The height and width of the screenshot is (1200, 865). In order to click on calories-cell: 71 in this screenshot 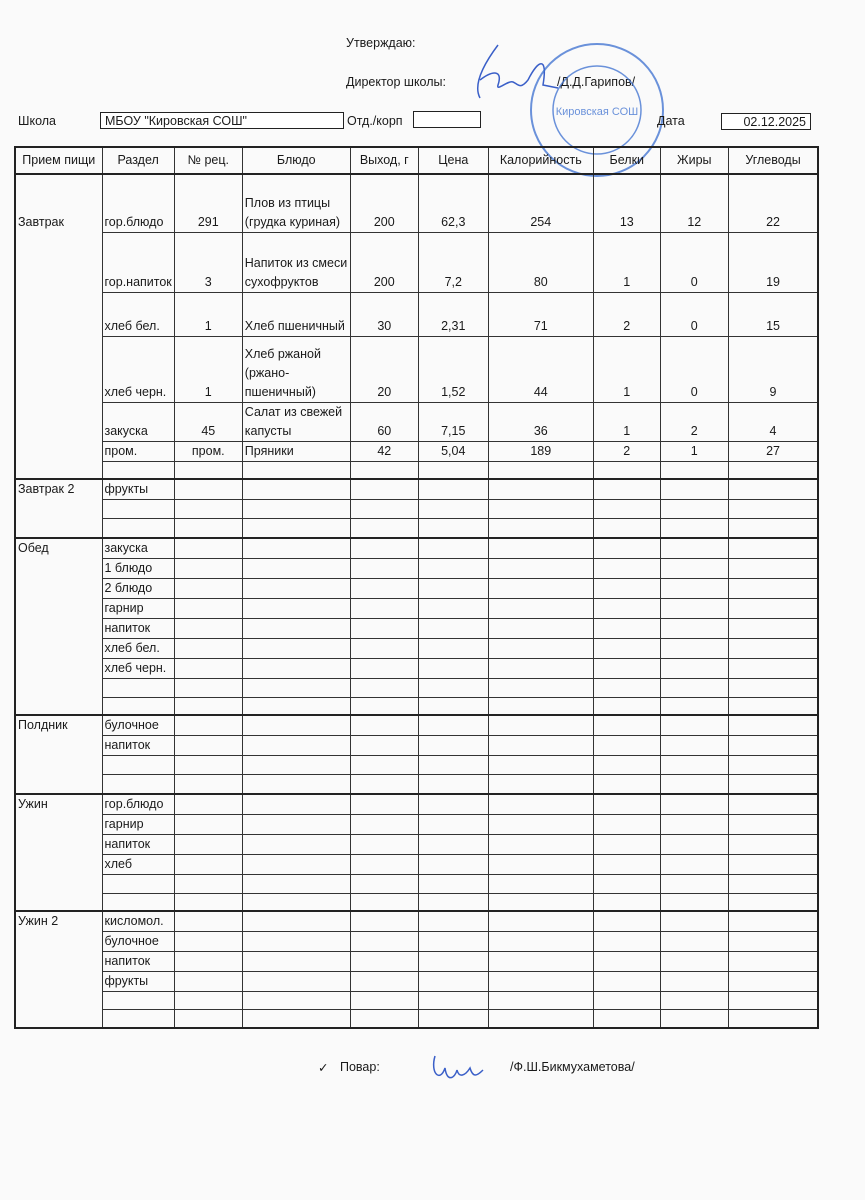, I will do `click(540, 314)`.